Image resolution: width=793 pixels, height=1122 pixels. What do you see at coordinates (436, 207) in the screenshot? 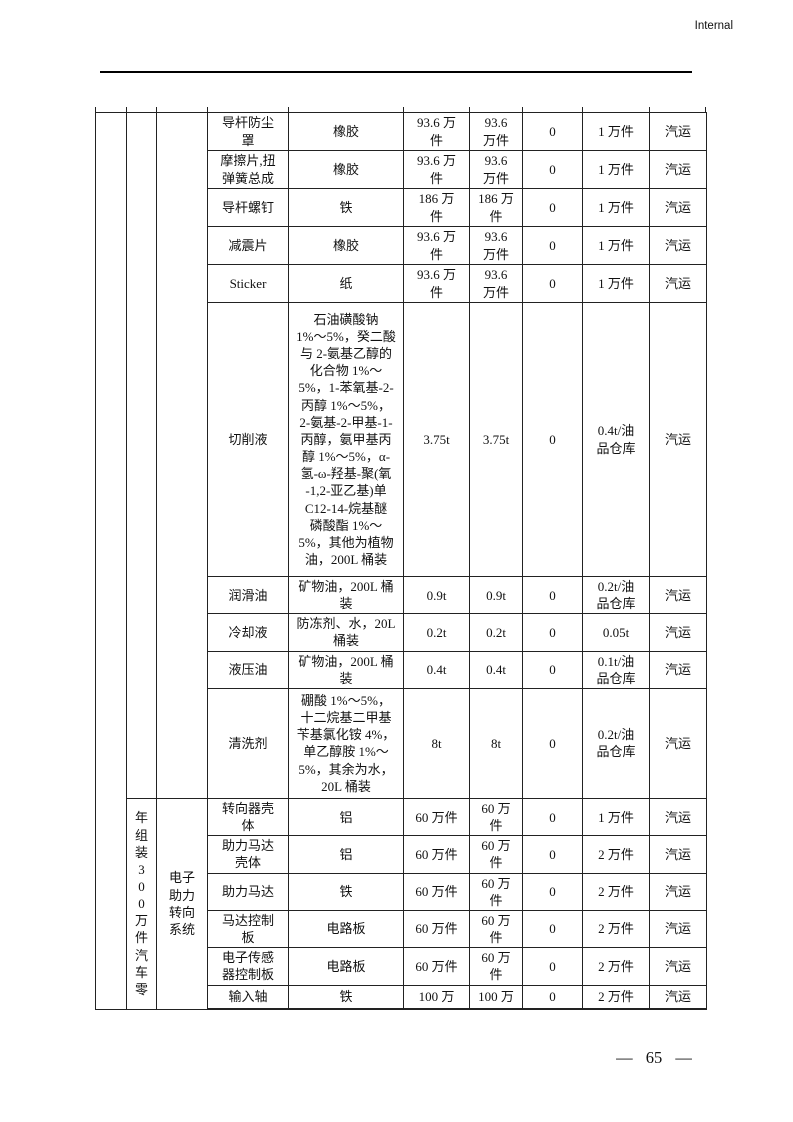
I see `cell-annual-qty: 186 万 件` at bounding box center [436, 207].